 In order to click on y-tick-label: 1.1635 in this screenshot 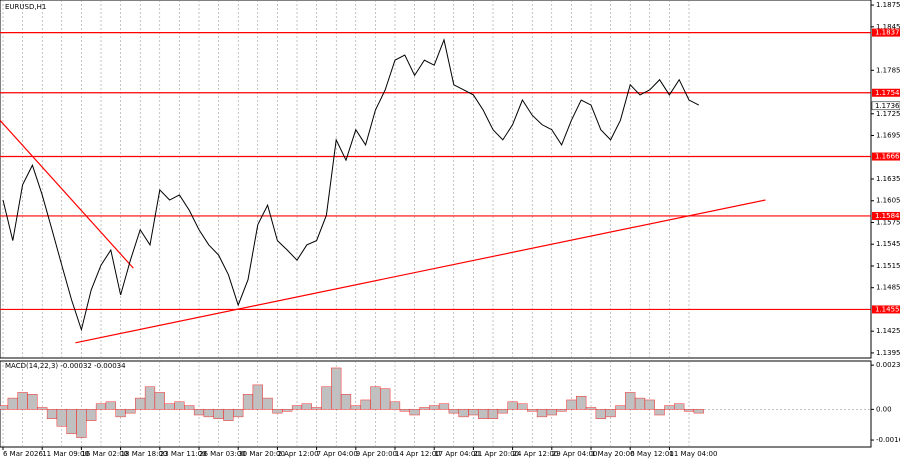, I will do `click(888, 179)`.